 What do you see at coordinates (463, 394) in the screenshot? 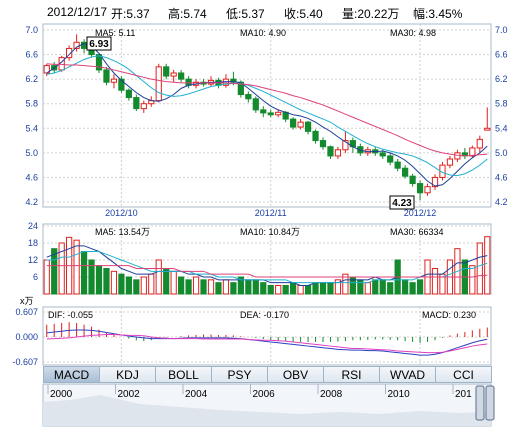
I see `overview-x-tick: 201` at bounding box center [463, 394].